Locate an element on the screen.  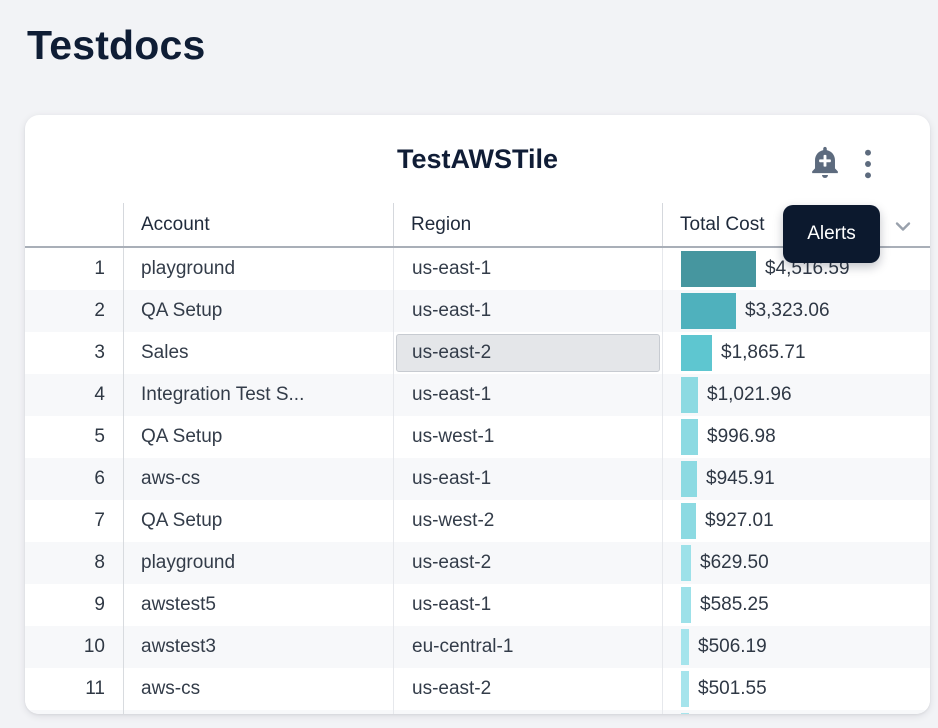
table-row: 3 Sales us-east-2 $1,865.71 is located at coordinates (477, 353).